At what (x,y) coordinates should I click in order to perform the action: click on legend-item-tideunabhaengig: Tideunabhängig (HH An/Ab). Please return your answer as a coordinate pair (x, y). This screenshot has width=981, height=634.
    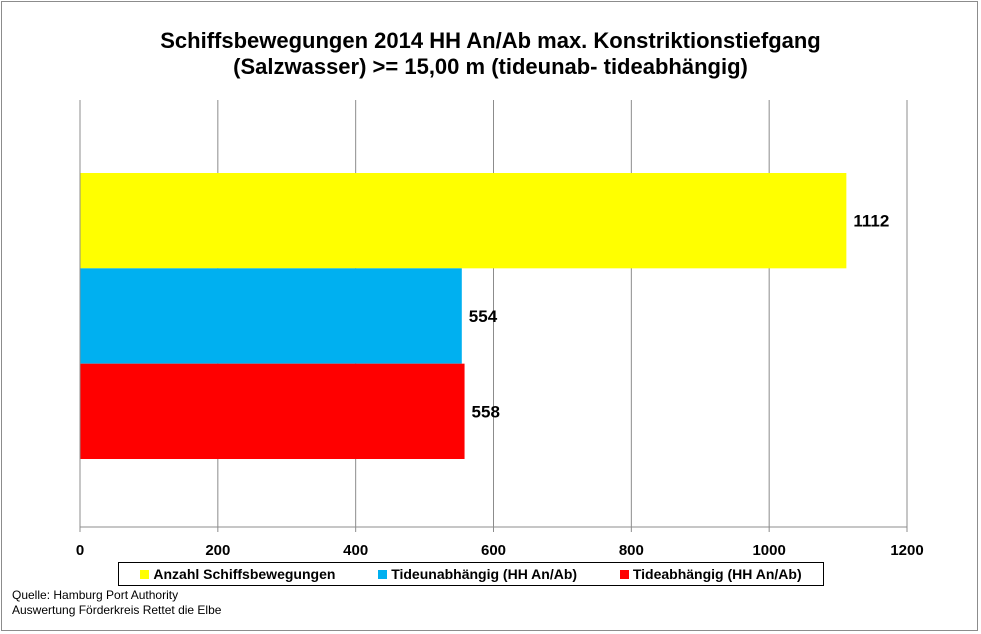
    Looking at the image, I should click on (477, 574).